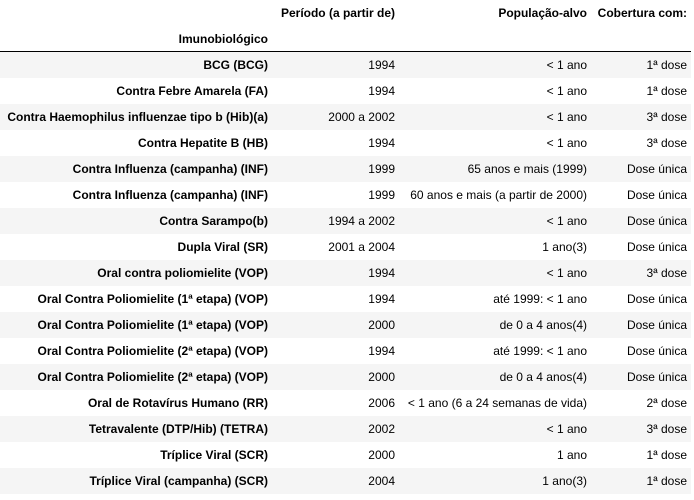 This screenshot has height=500, width=694. What do you see at coordinates (192, 90) in the screenshot?
I see `row-label: Contra Febre Amarela (FA)` at bounding box center [192, 90].